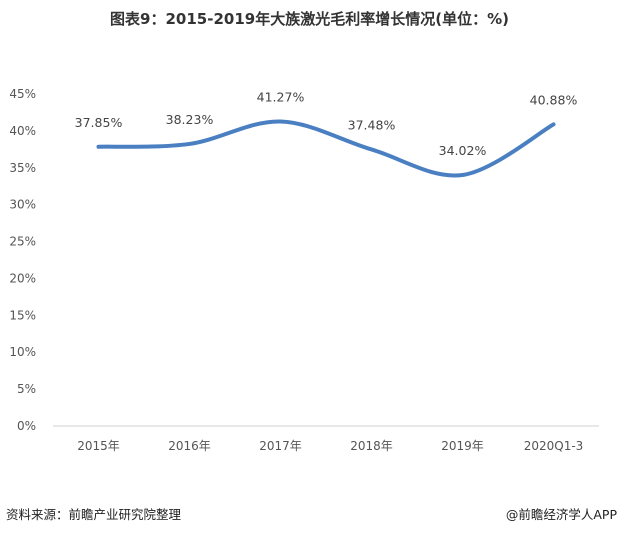 This screenshot has width=619, height=533. I want to click on data-label: 37.85%, so click(99, 122).